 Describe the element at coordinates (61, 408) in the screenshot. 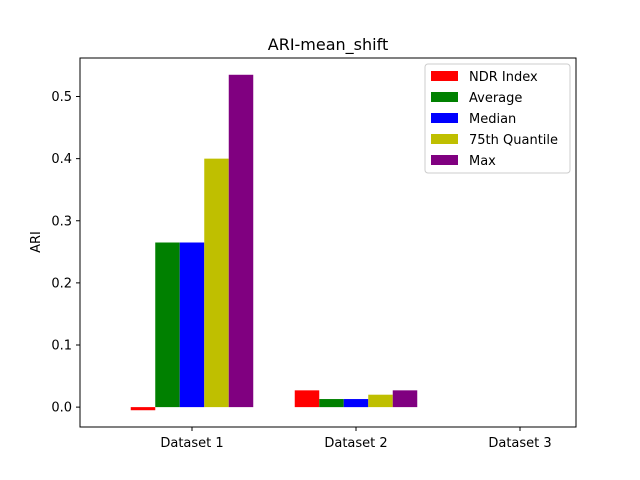

I see `y-tick-label: 0.0` at that location.